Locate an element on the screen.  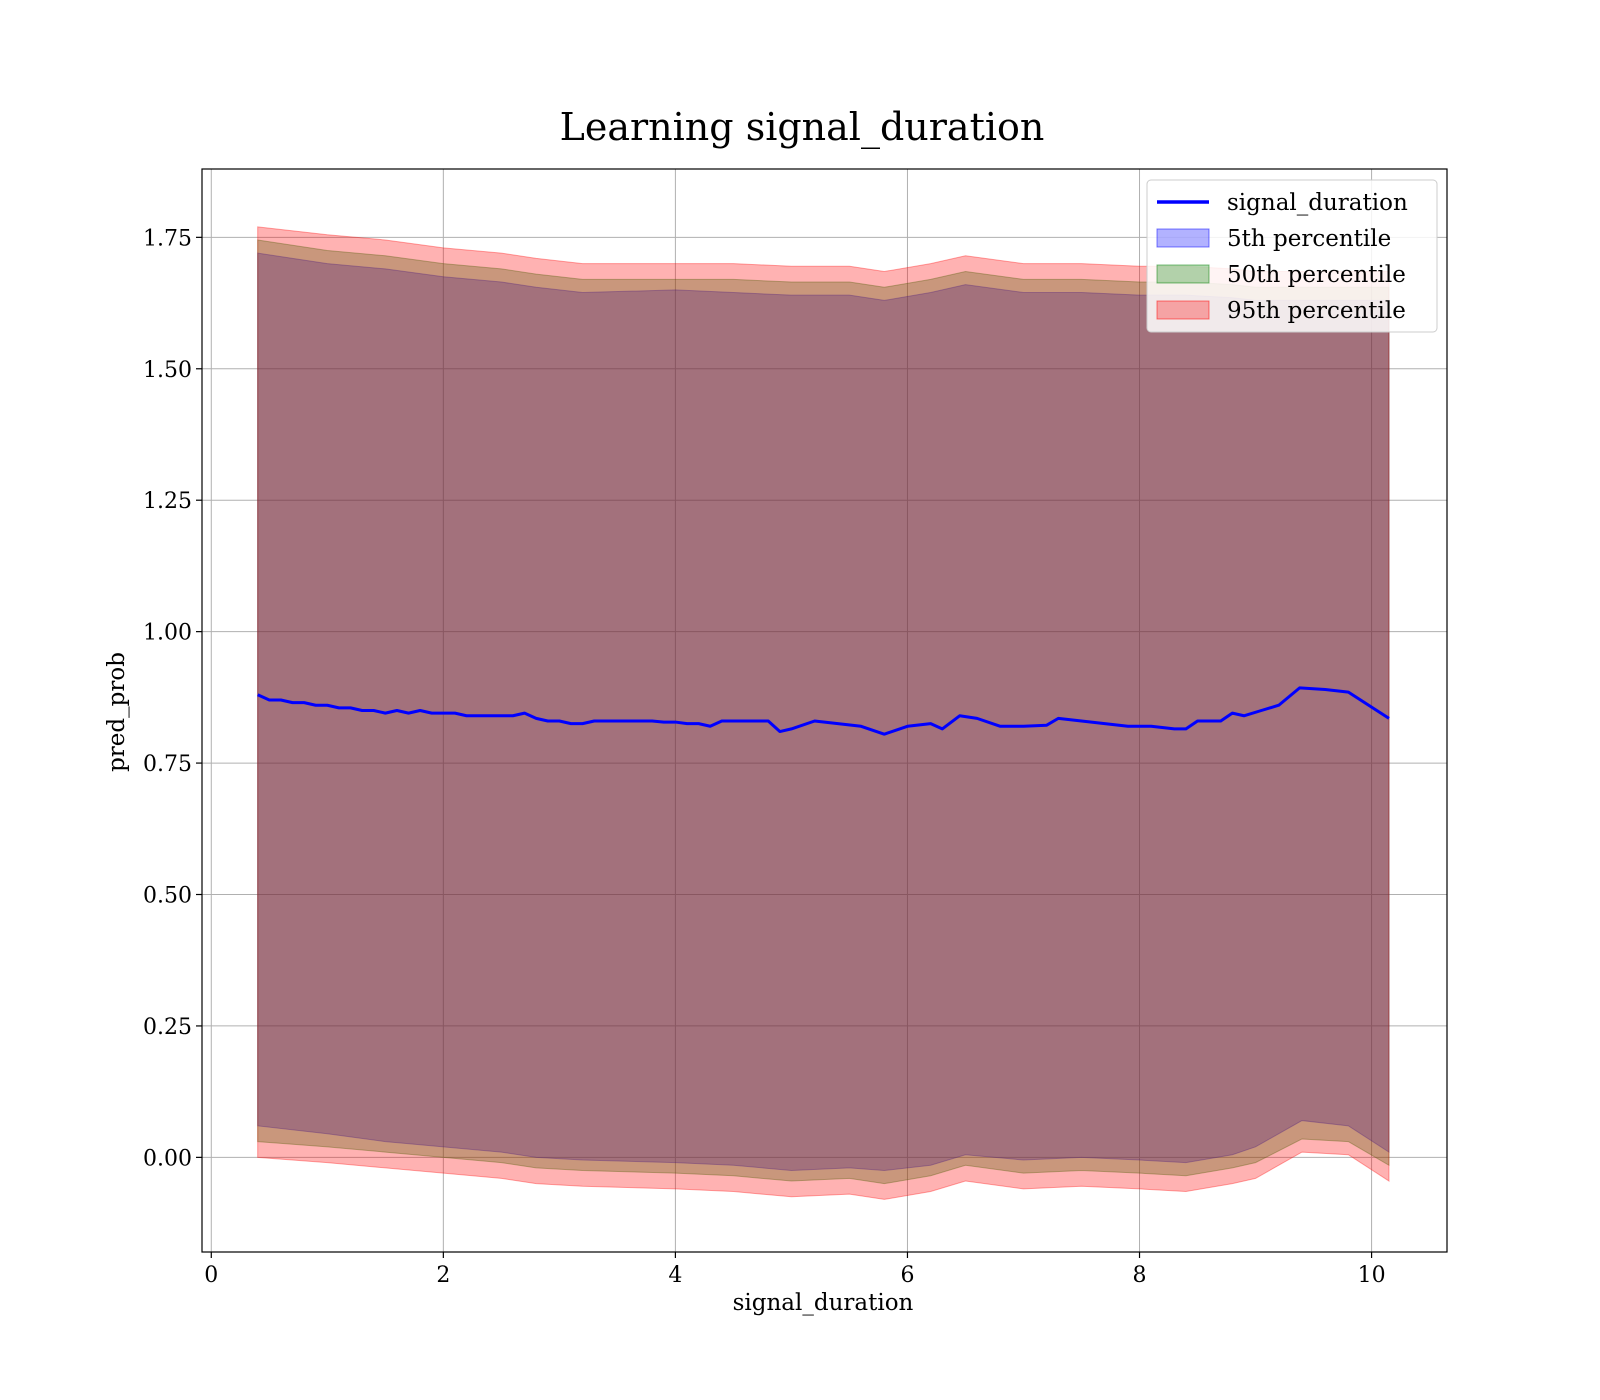
x-tick-label: 8 is located at coordinates (1140, 1275).